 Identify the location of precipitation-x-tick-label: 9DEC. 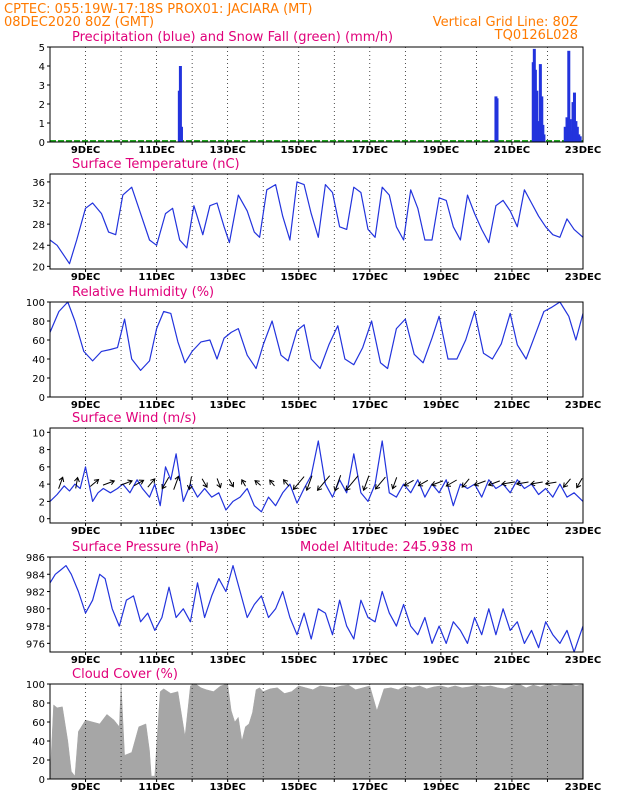
(85, 150).